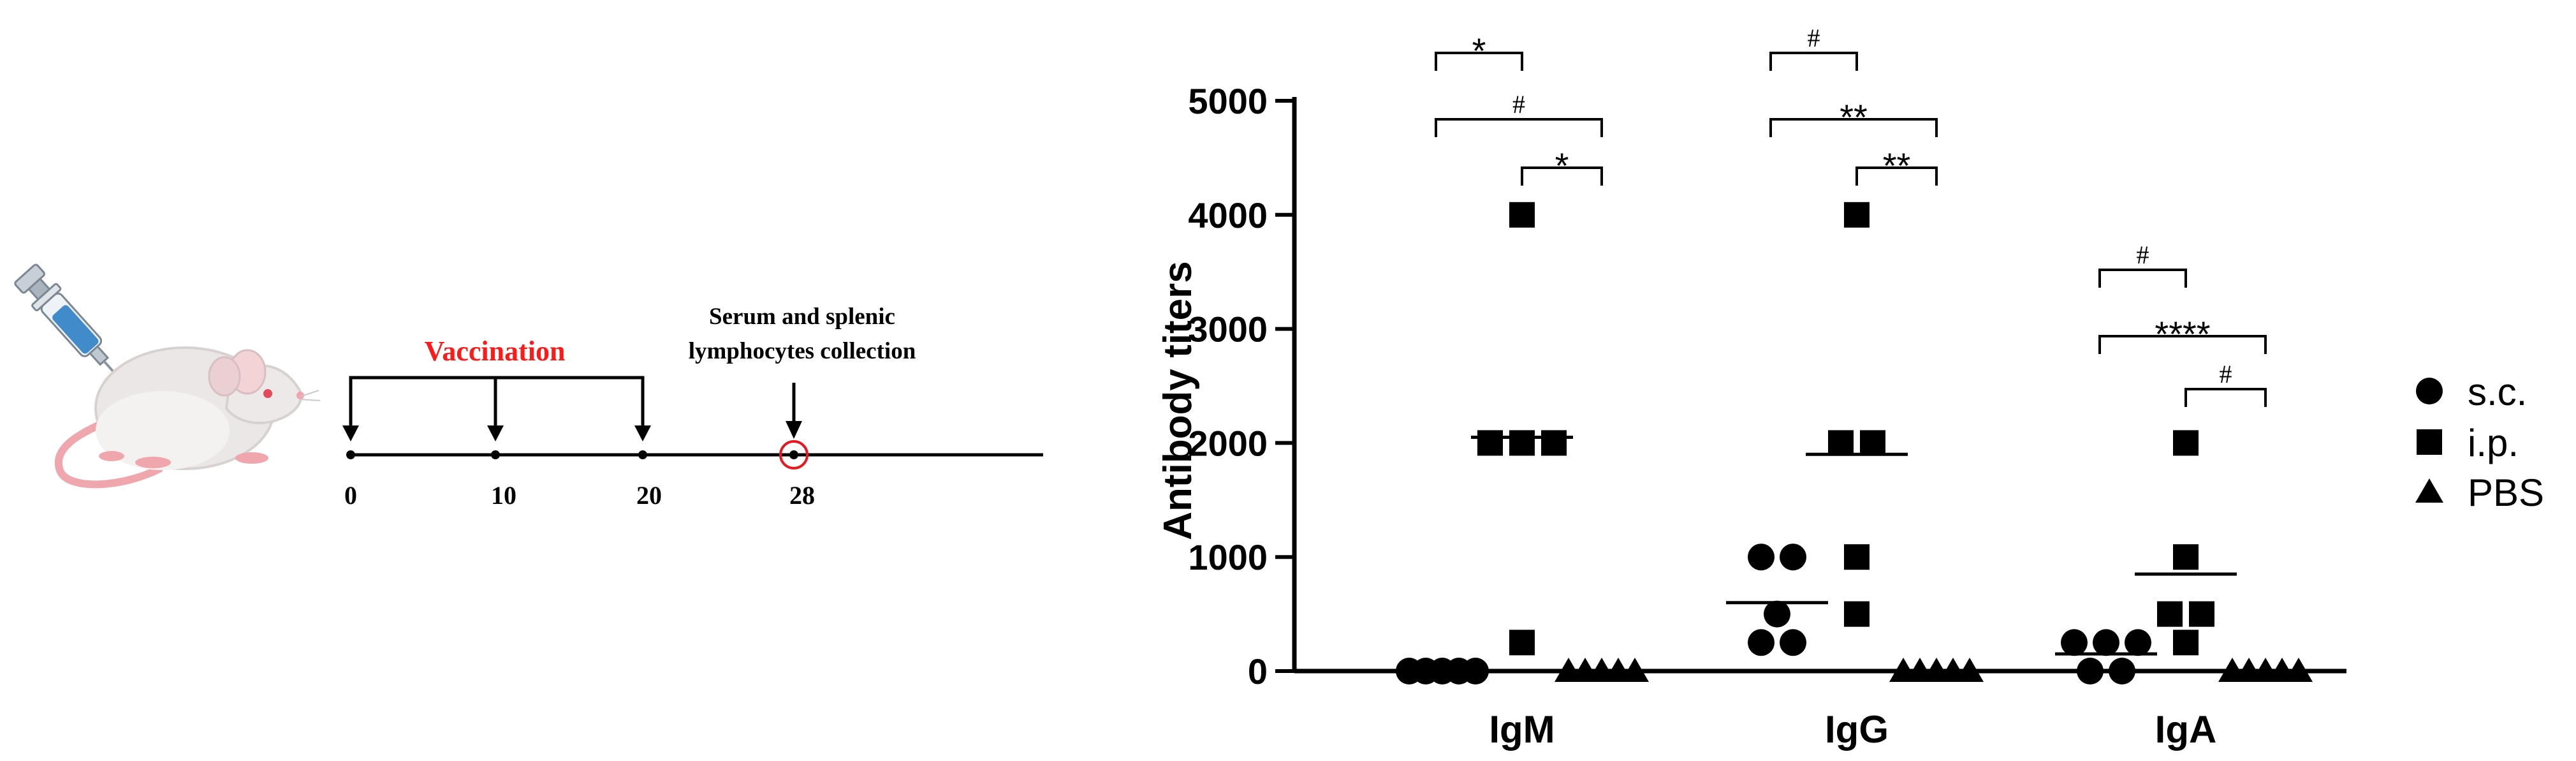  I want to click on y-tick-label: 2000, so click(1228, 443).